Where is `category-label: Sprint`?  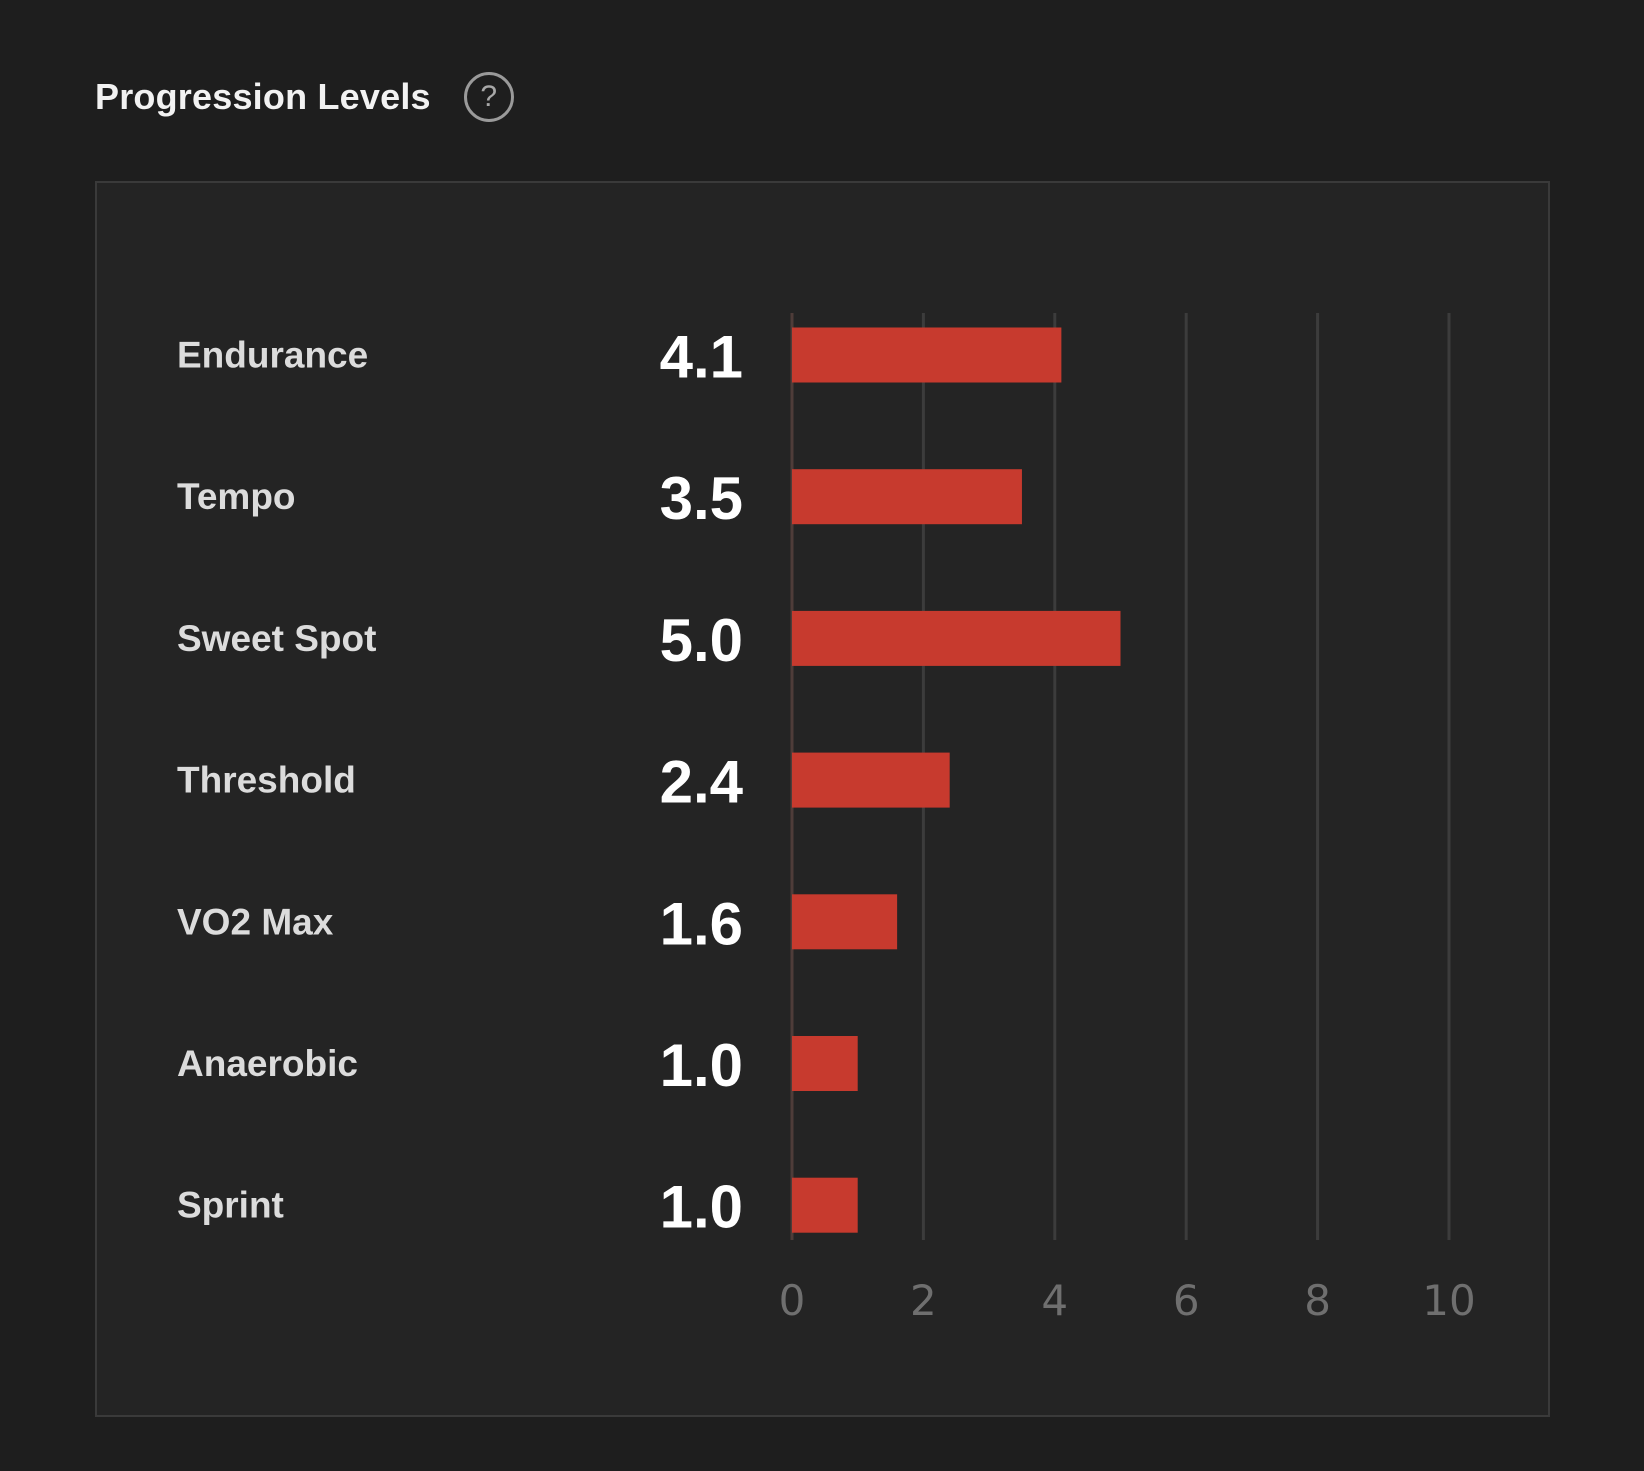
category-label: Sprint is located at coordinates (230, 1205).